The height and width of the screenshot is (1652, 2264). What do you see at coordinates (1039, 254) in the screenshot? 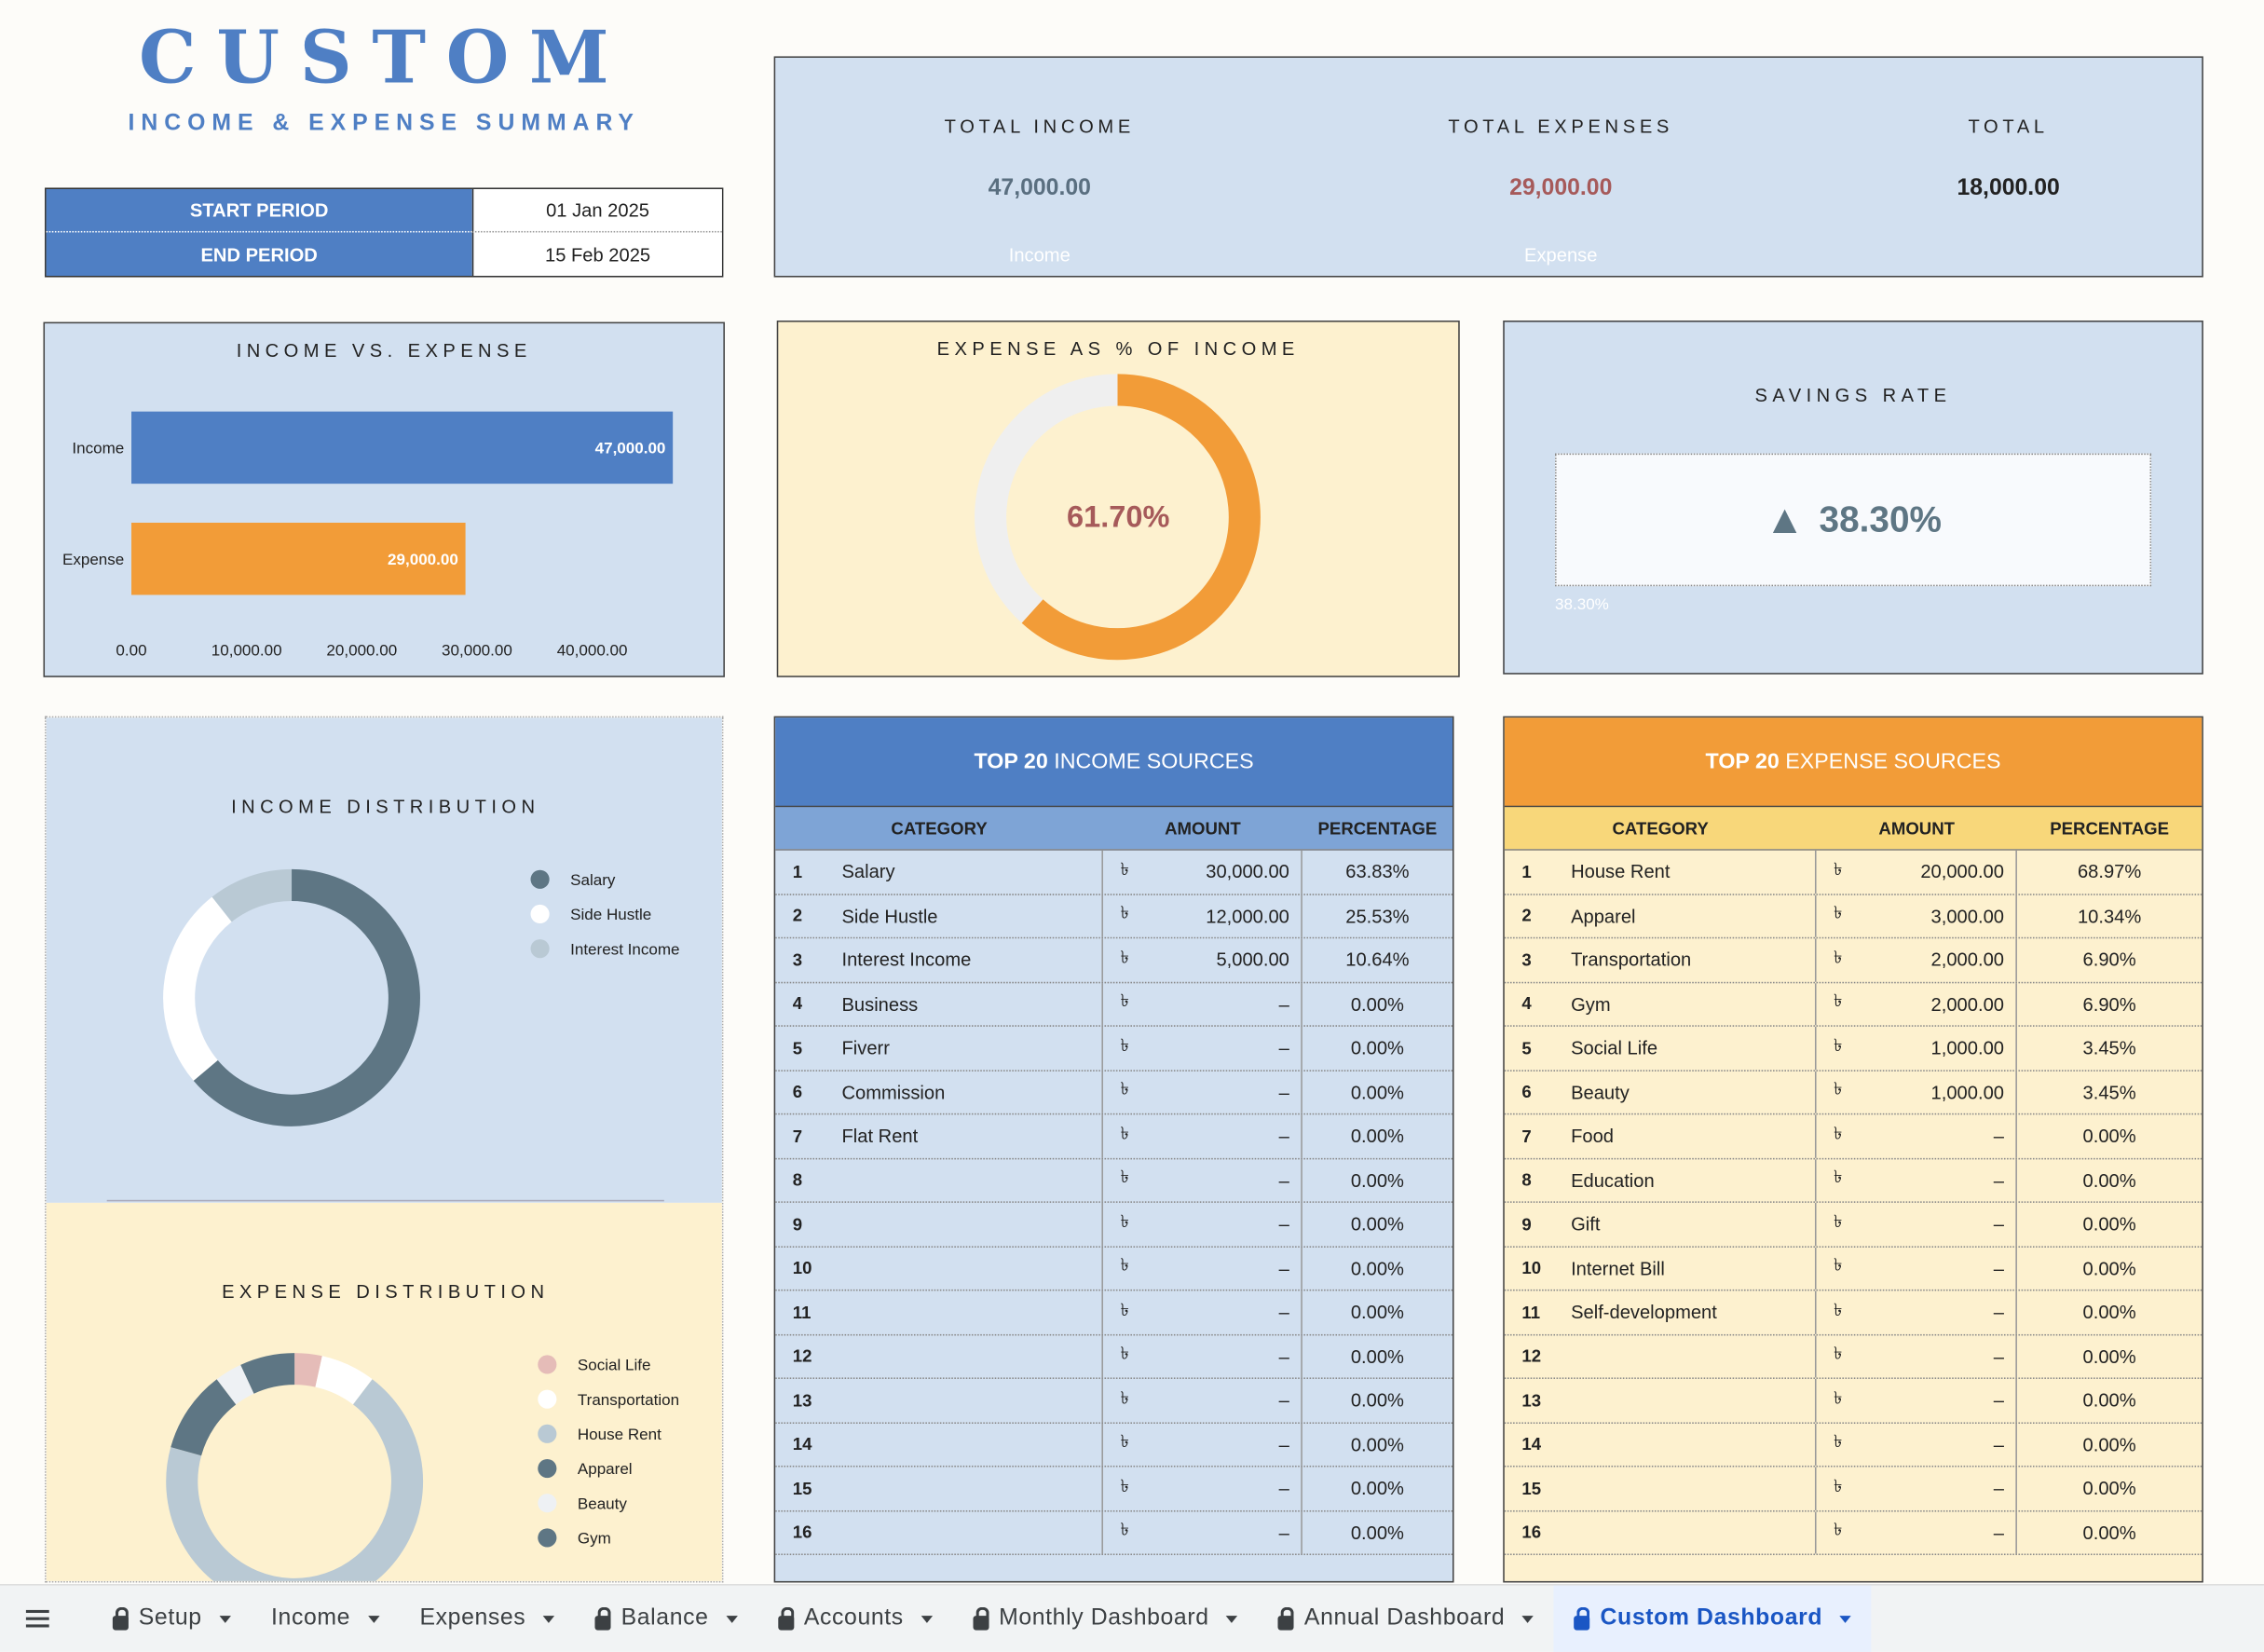
I see `total-income-note: Income` at bounding box center [1039, 254].